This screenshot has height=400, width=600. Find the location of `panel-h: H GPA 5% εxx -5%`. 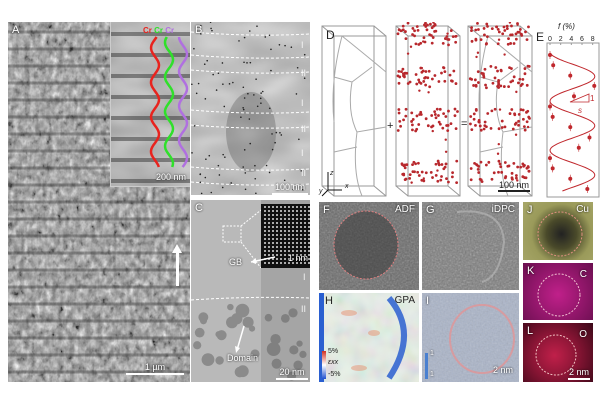

panel-h: H GPA 5% εxx -5% is located at coordinates (369, 337).